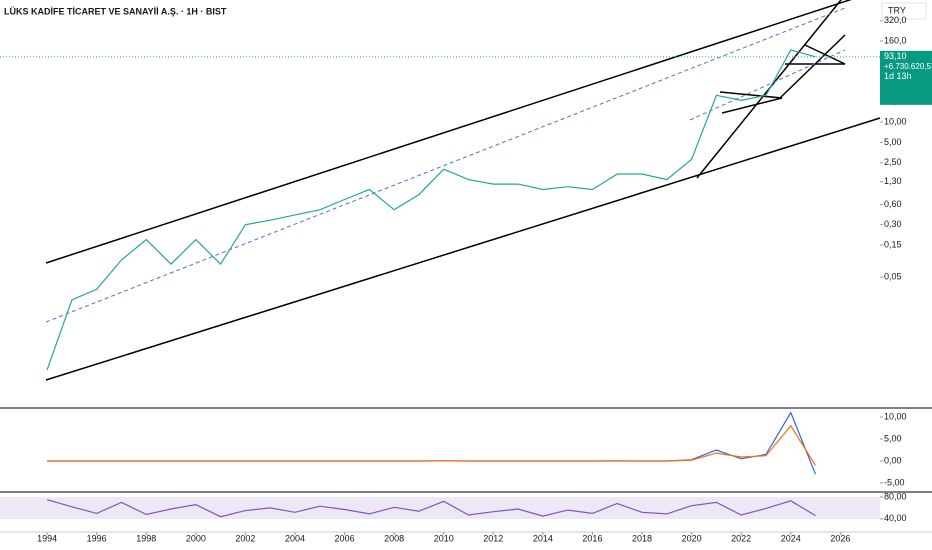 Image resolution: width=932 pixels, height=550 pixels. Describe the element at coordinates (295, 538) in the screenshot. I see `x-tick-label: 2004` at that location.